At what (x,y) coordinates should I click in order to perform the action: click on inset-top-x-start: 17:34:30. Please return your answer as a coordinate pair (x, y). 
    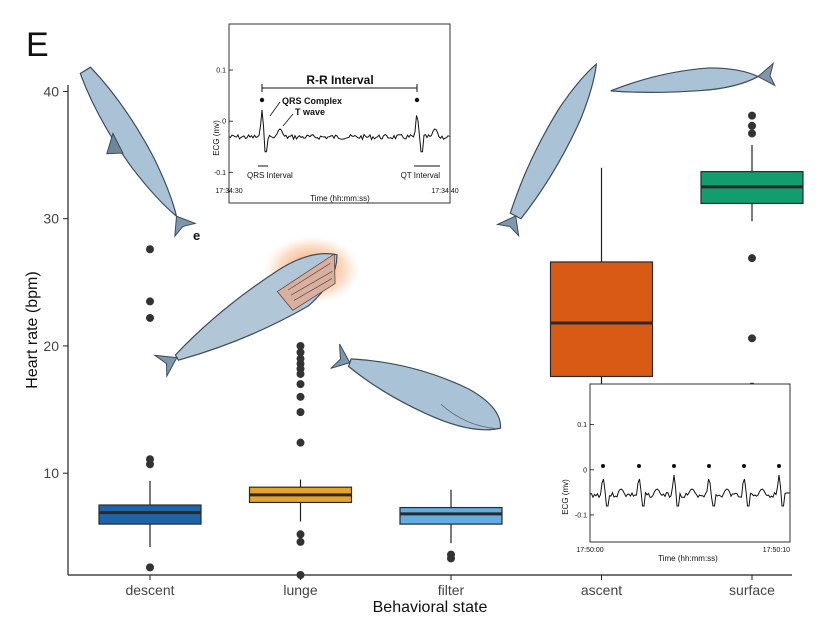
    Looking at the image, I should click on (228, 191).